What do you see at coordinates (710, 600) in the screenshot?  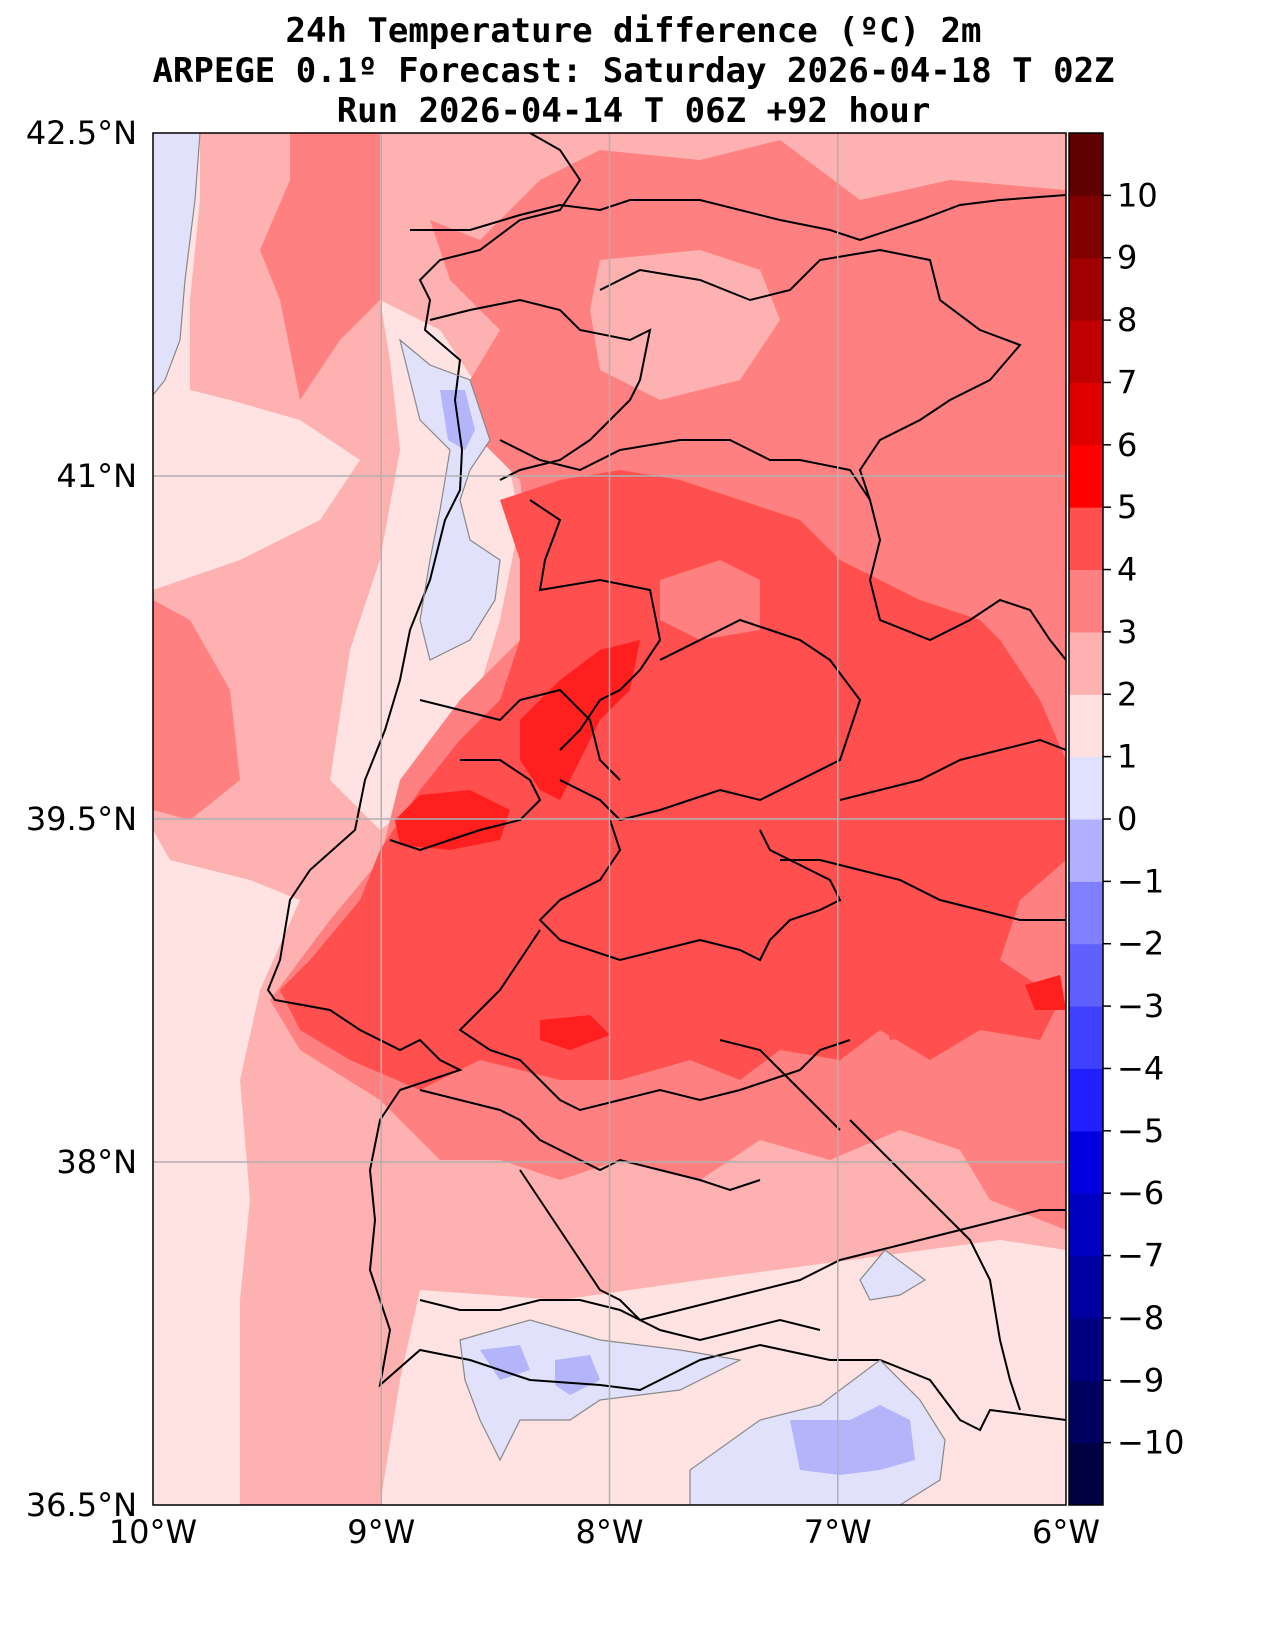 I see `field-band-2-3-pocket` at bounding box center [710, 600].